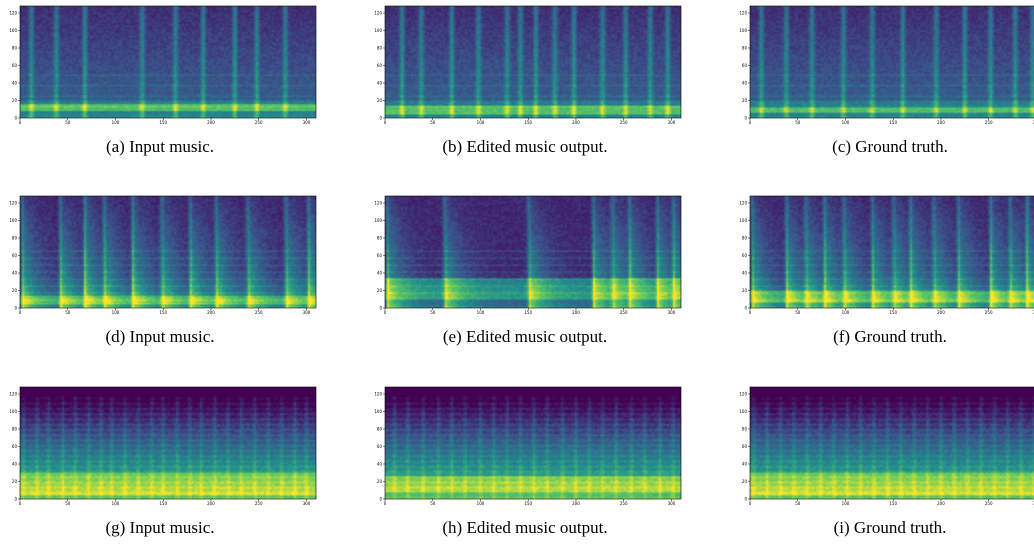  I want to click on subfigure-caption: (c) Ground truth., so click(882, 147).